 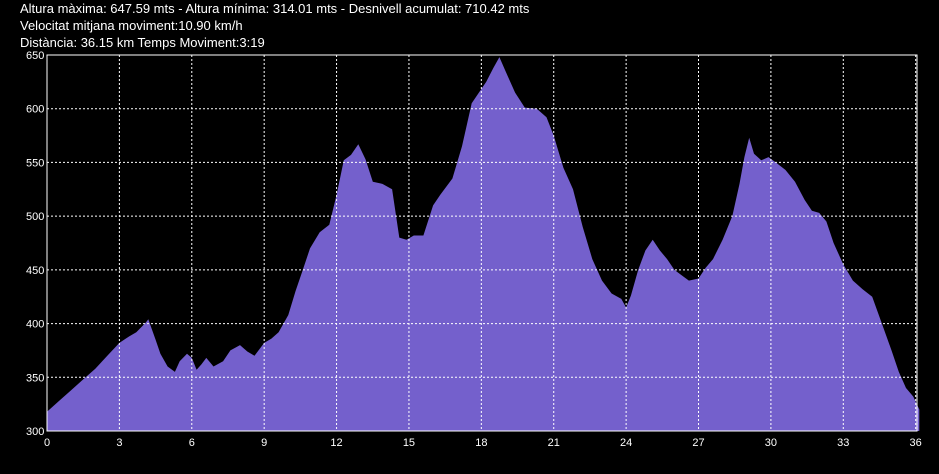 I want to click on x-tick-label: 0, so click(x=47, y=443).